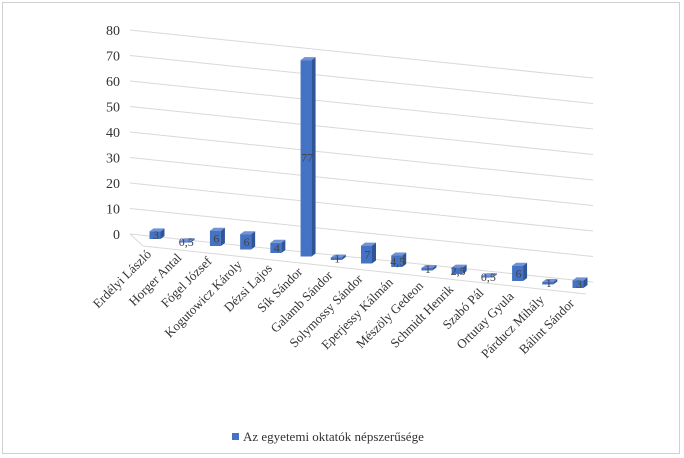  I want to click on y-tick-label: 30, so click(113, 159).